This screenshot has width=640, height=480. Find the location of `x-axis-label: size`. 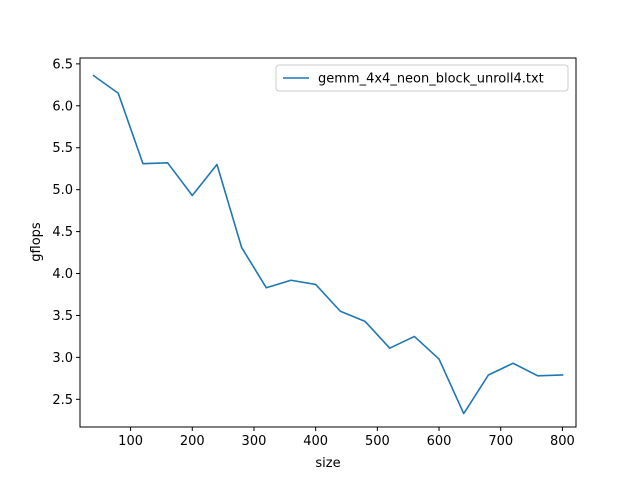

x-axis-label: size is located at coordinates (327, 463).